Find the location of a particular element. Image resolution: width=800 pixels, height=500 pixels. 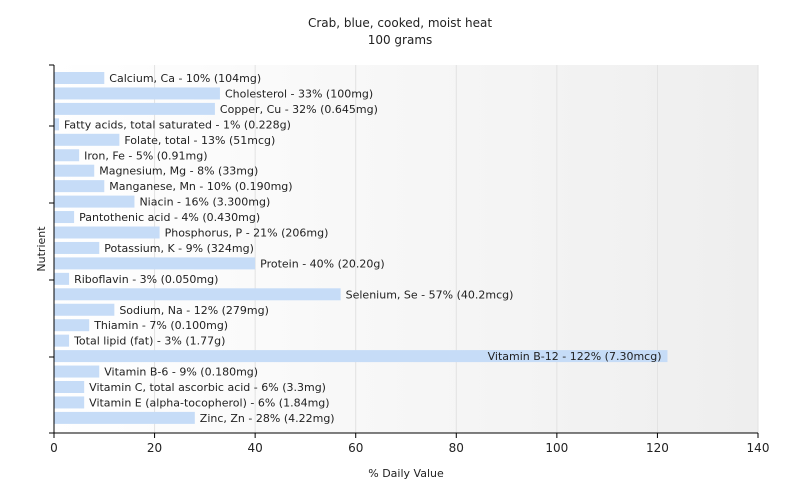

bar-label: Selenium, Se - 57% (40.2mcg) is located at coordinates (430, 294).